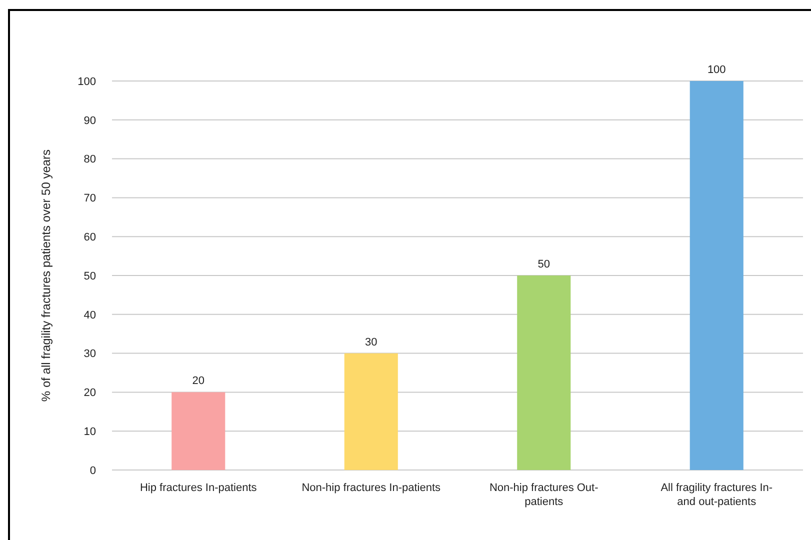 The height and width of the screenshot is (540, 811). I want to click on y-tick-label: 40, so click(90, 315).